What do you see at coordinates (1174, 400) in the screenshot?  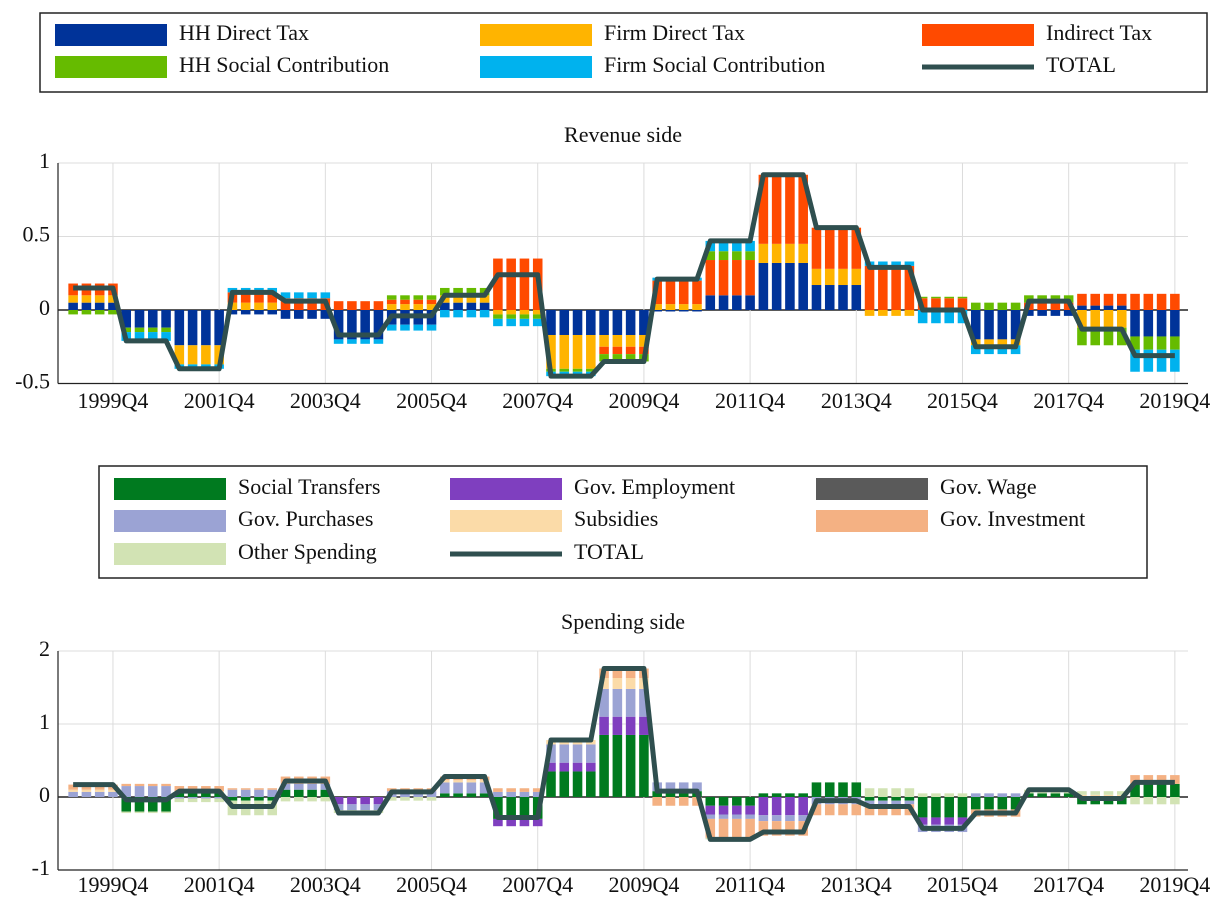 I see `x-tick-label: 2019Q4` at bounding box center [1174, 400].